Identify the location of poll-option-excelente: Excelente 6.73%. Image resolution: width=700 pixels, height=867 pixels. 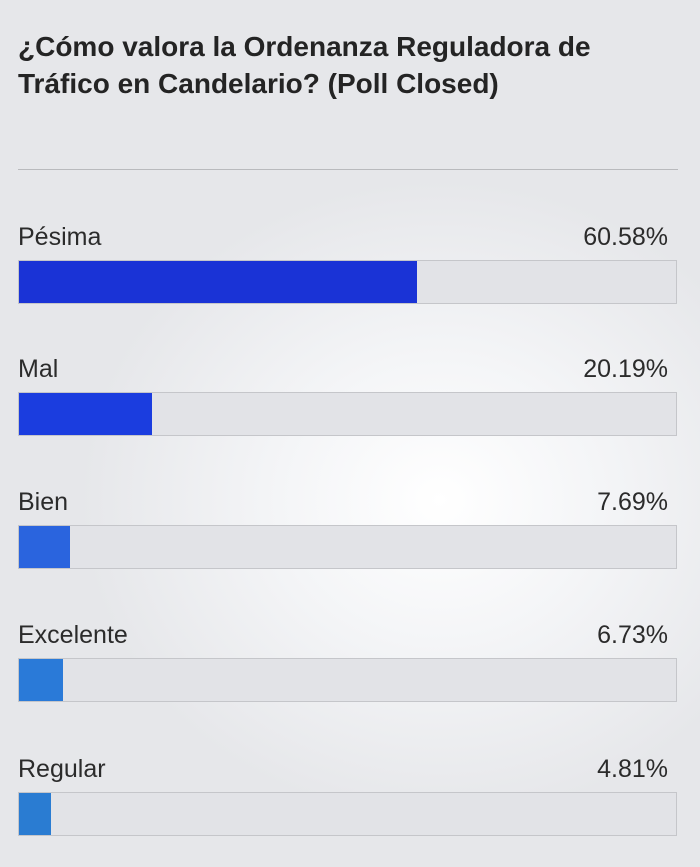
(349, 665).